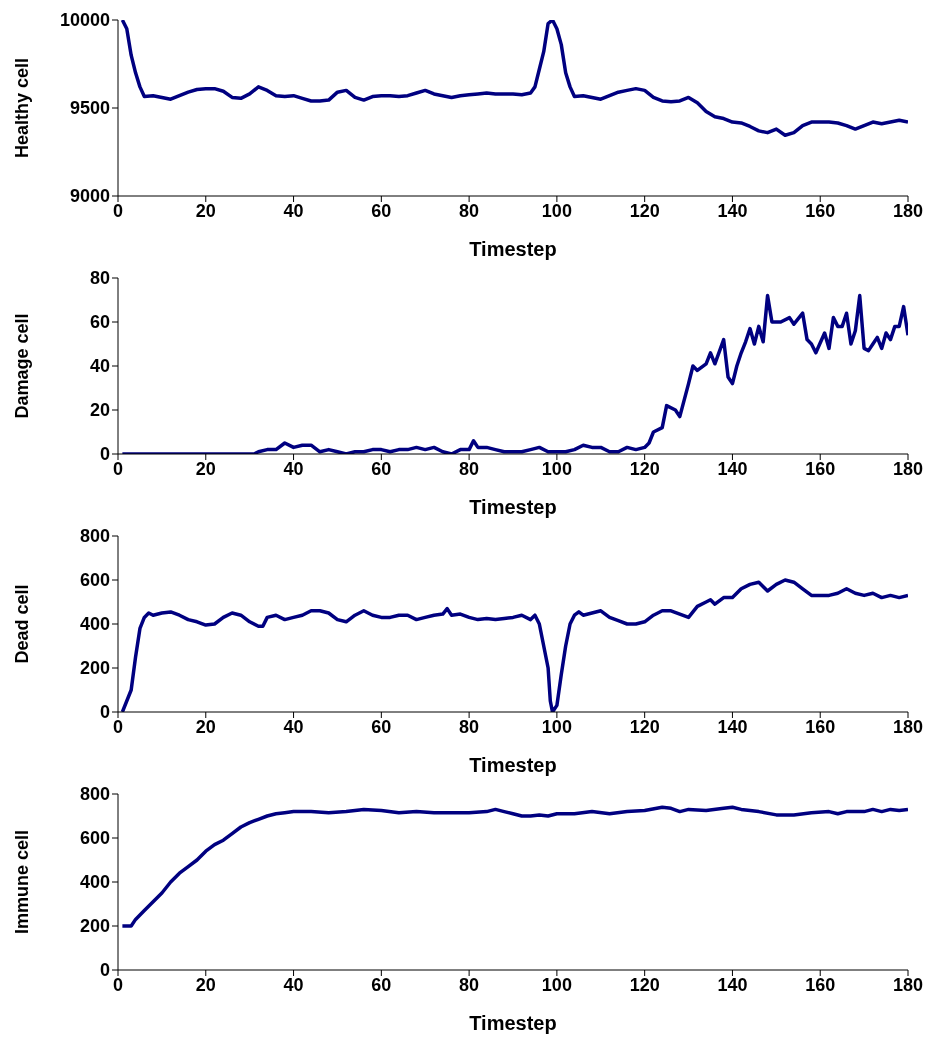  I want to click on y-tick-label: 9000, so click(89, 196).